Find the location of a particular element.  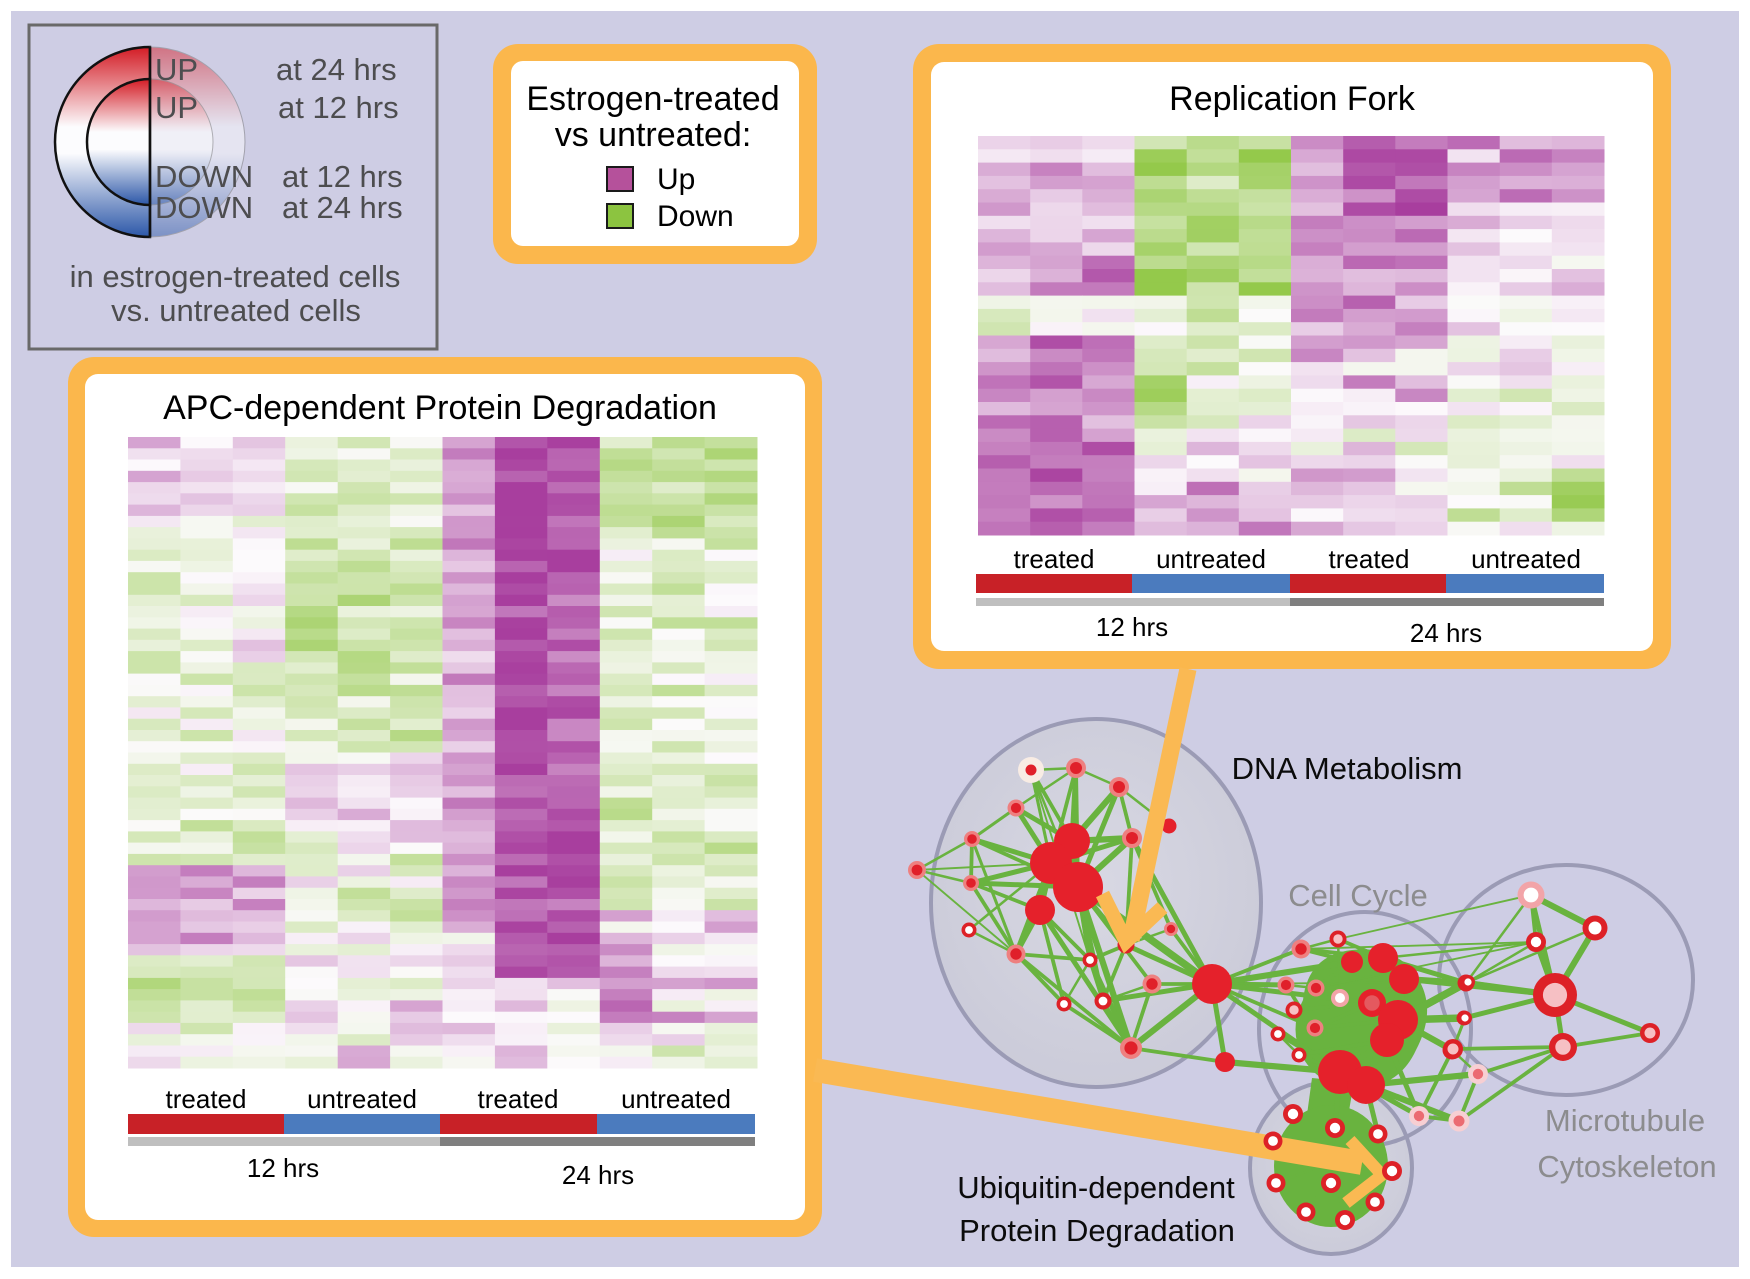

svg-text: Protein Degradation is located at coordinates (1097, 1230).